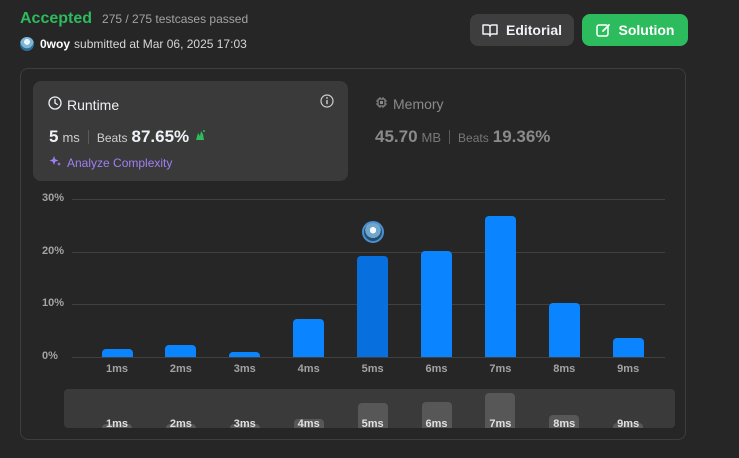 The width and height of the screenshot is (739, 458). I want to click on runtime-title-label: Runtime, so click(93, 104).